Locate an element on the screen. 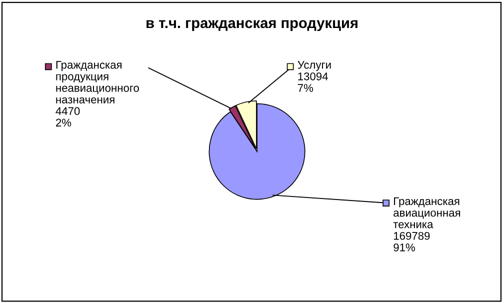 The width and height of the screenshot is (504, 303). data-label: 169789 91% is located at coordinates (412, 242).